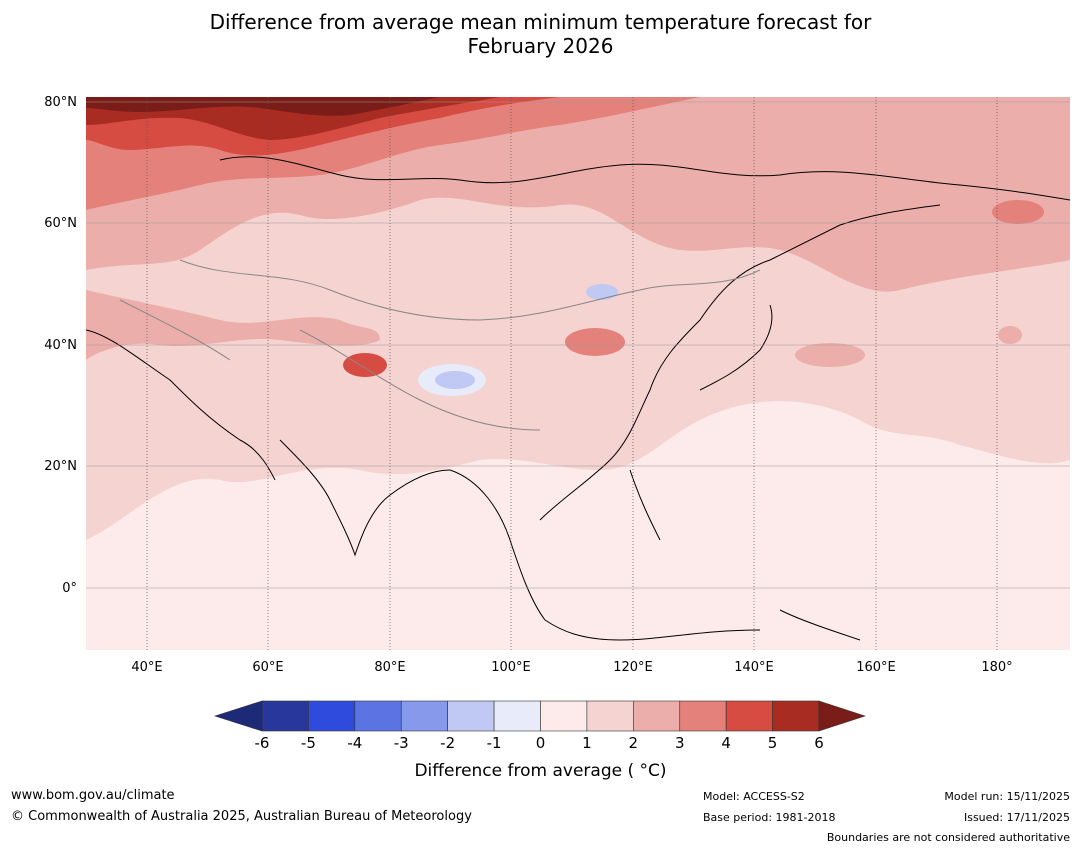 The width and height of the screenshot is (1081, 850). I want to click on footer-url: www.bom.gov.au/climate, so click(93, 795).